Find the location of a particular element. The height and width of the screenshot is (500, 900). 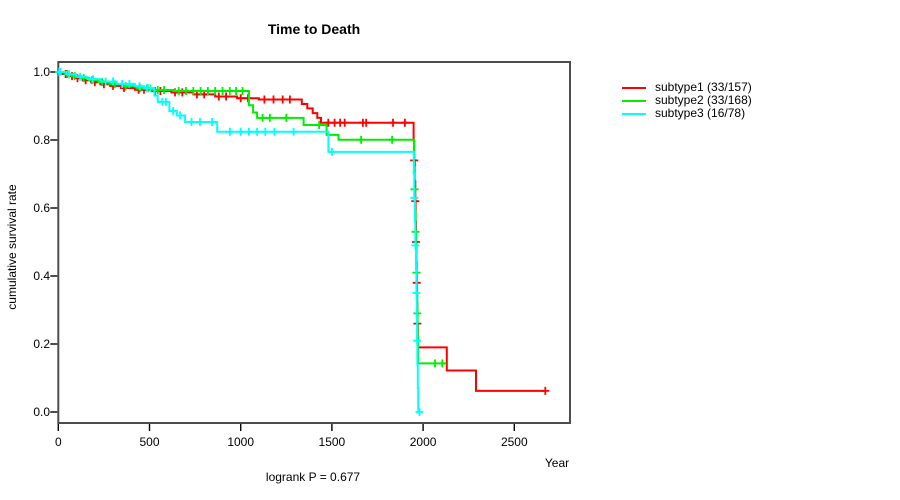

legend-row: subtype3 (16/78) is located at coordinates (687, 113).